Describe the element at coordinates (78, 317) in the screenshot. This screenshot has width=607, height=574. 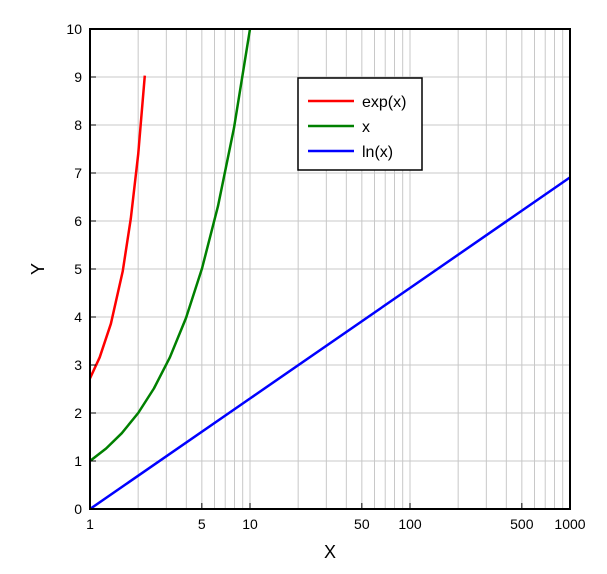
I see `y-tick-label: 4` at that location.